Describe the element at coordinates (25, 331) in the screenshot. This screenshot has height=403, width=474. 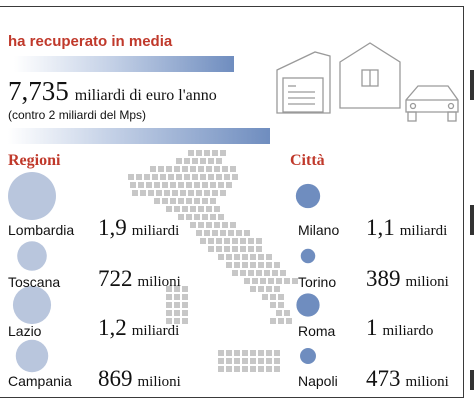
I see `region-label: Lazio` at that location.